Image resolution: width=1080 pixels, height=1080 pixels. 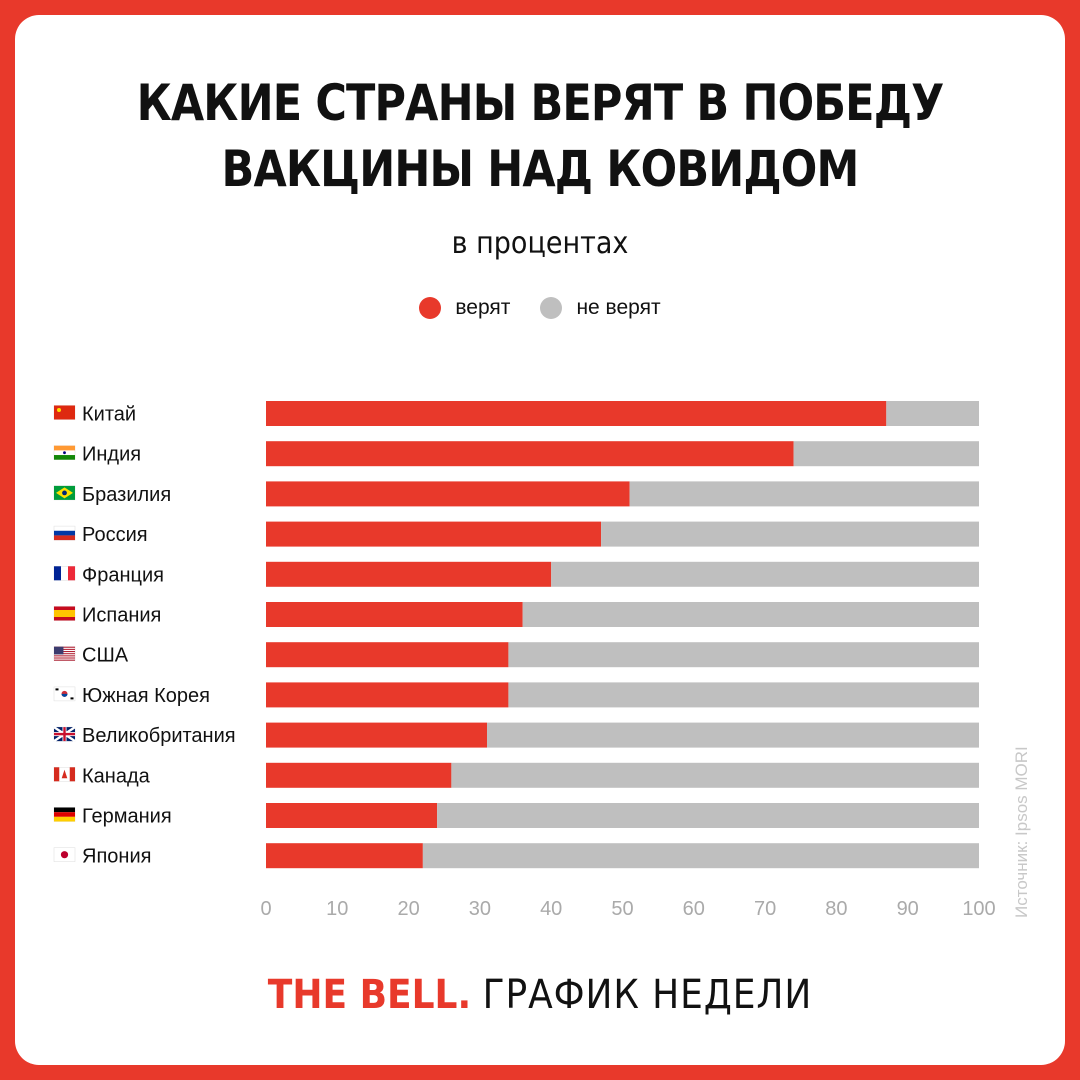 I want to click on chart-title-line-1: КАКИЕ СТРАНЫ ВЕРЯТ В ПОБЕДУ, so click(x=540, y=103).